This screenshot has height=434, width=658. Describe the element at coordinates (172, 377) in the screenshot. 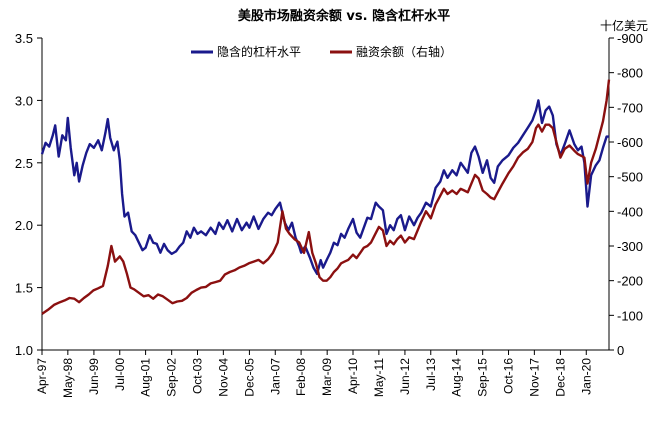

I see `x-tick-label: Sep-02` at that location.